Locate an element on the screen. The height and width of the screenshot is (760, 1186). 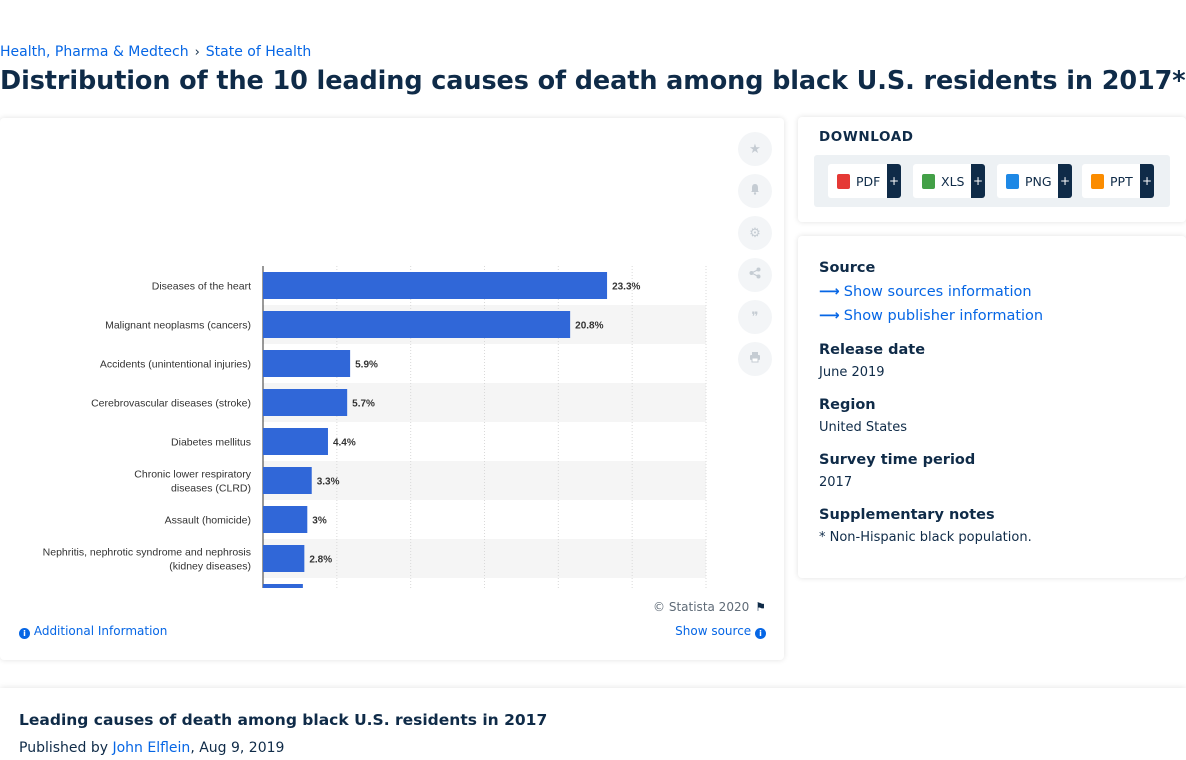
download-ppt-label: PPT is located at coordinates (1121, 181).